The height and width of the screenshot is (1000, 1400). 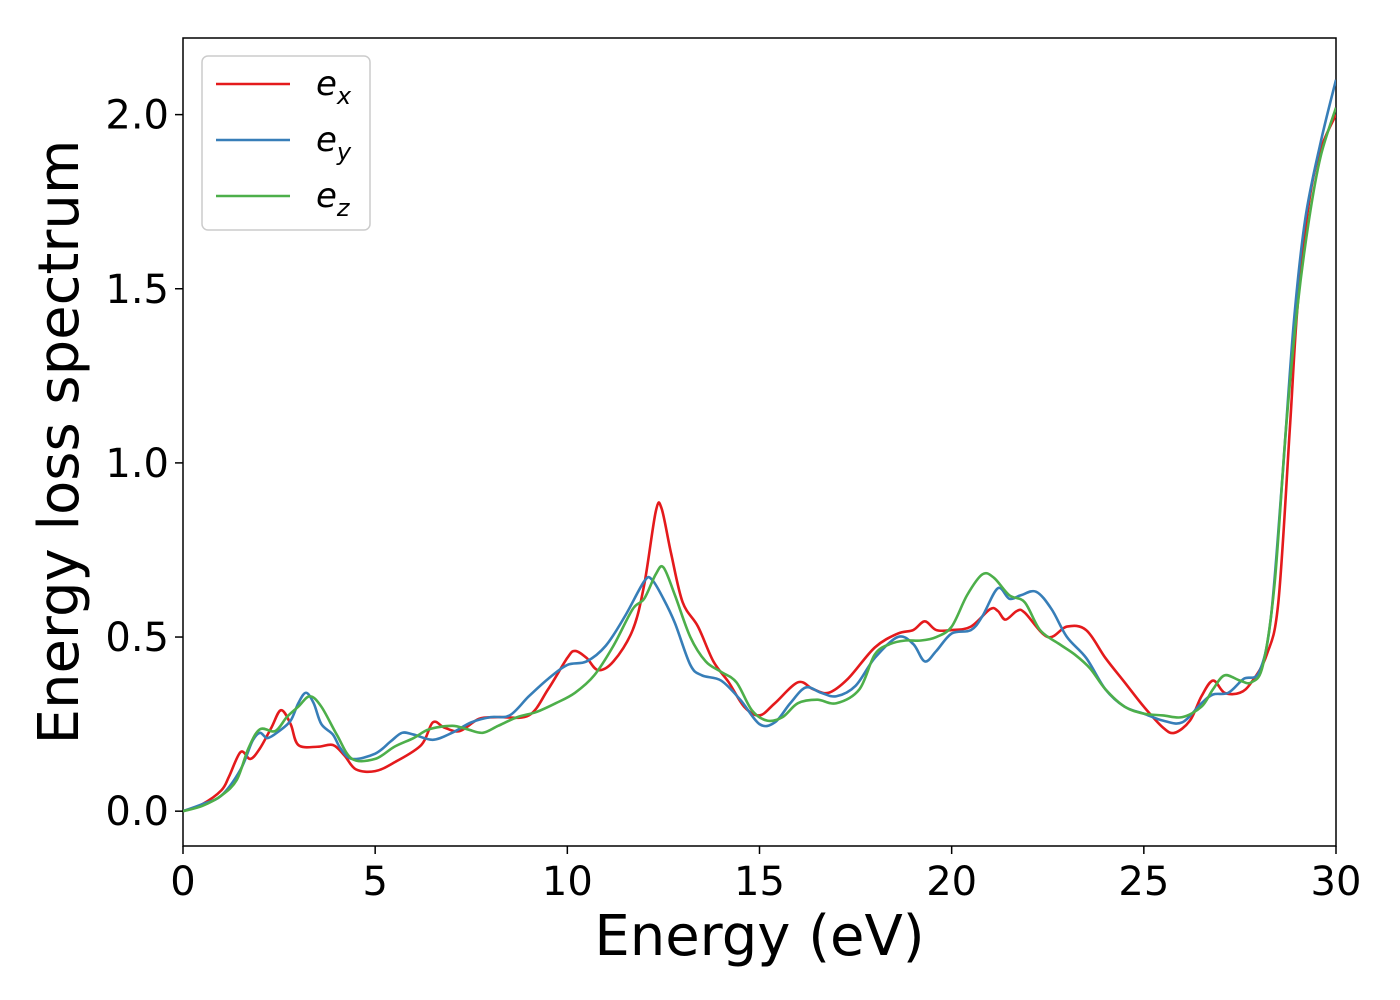 What do you see at coordinates (1143, 882) in the screenshot?
I see `x-tick-label: 25` at bounding box center [1143, 882].